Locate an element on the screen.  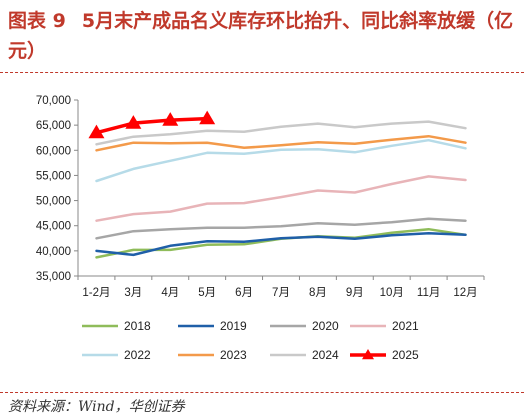
x-tick-label: 12月 is located at coordinates (465, 293).